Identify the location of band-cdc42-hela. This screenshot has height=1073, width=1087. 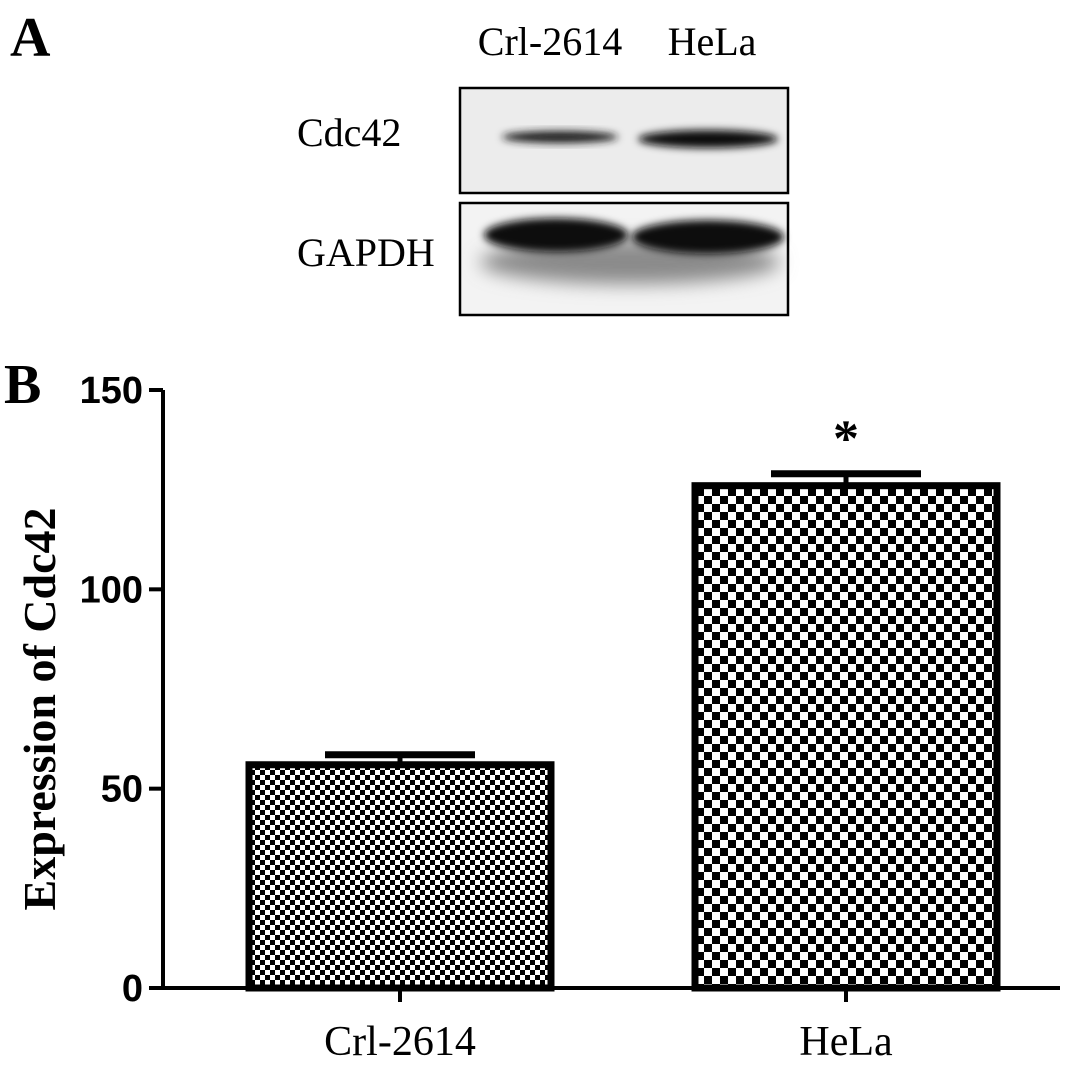
(708, 139).